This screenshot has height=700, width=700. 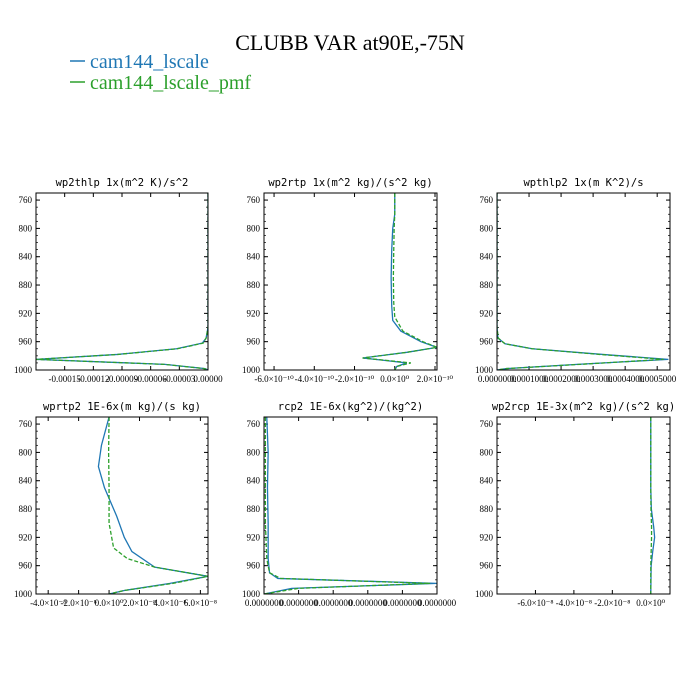 I want to click on x-tick-label: 0.0005000, so click(x=657, y=379).